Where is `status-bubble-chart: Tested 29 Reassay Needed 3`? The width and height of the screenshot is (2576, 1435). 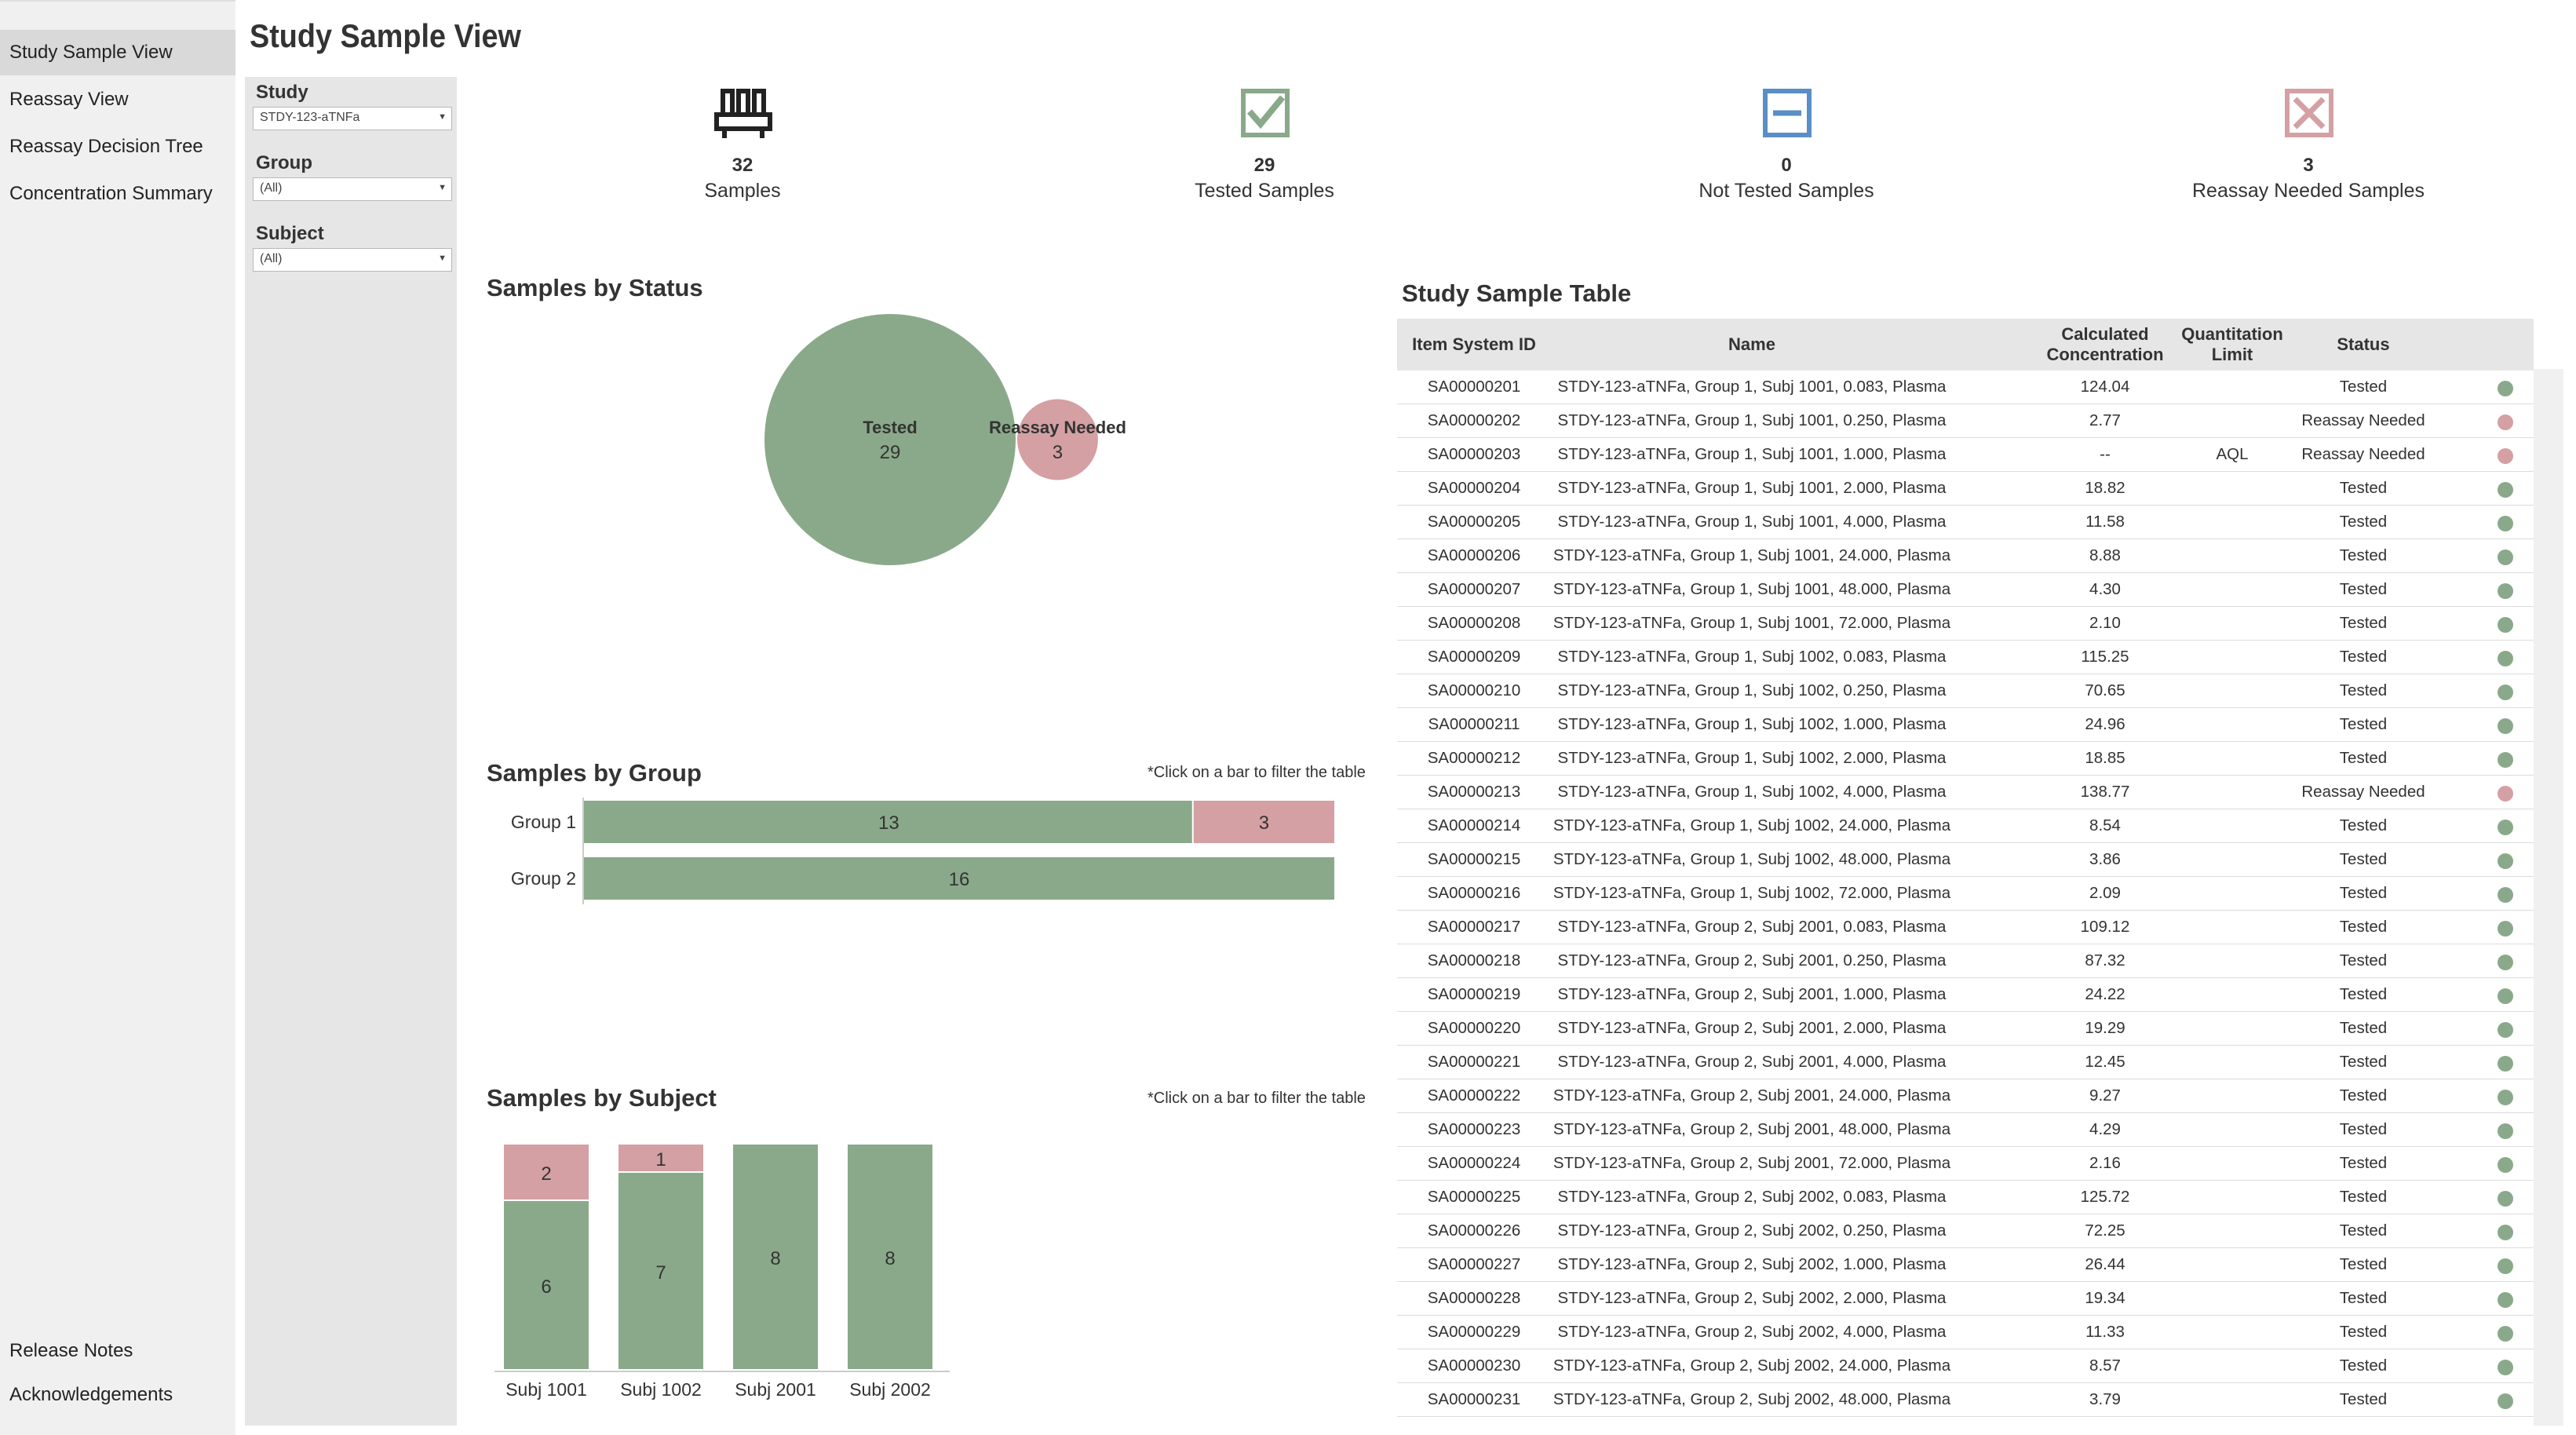
status-bubble-chart: Tested 29 Reassay Needed 3 is located at coordinates (922, 455).